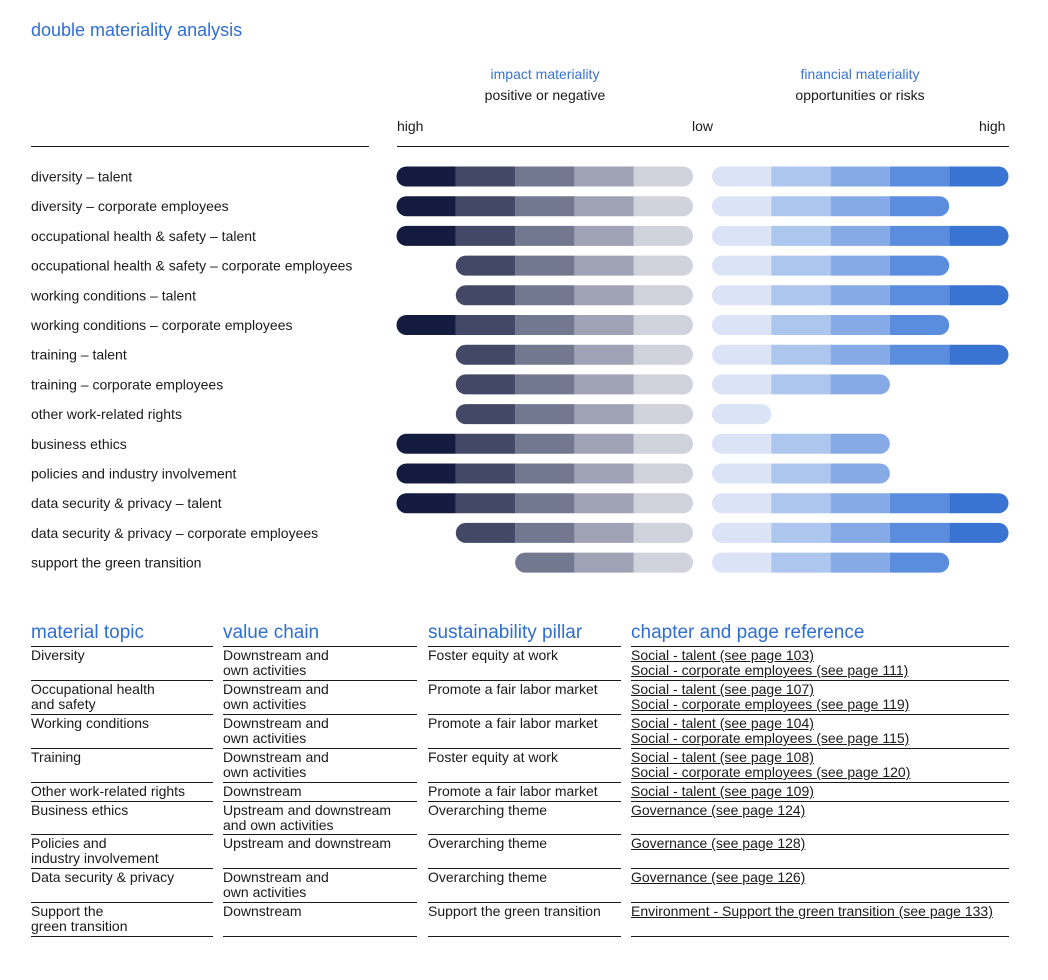  Describe the element at coordinates (722, 791) in the screenshot. I see `reference-link: Social - talent (see page 109)` at that location.